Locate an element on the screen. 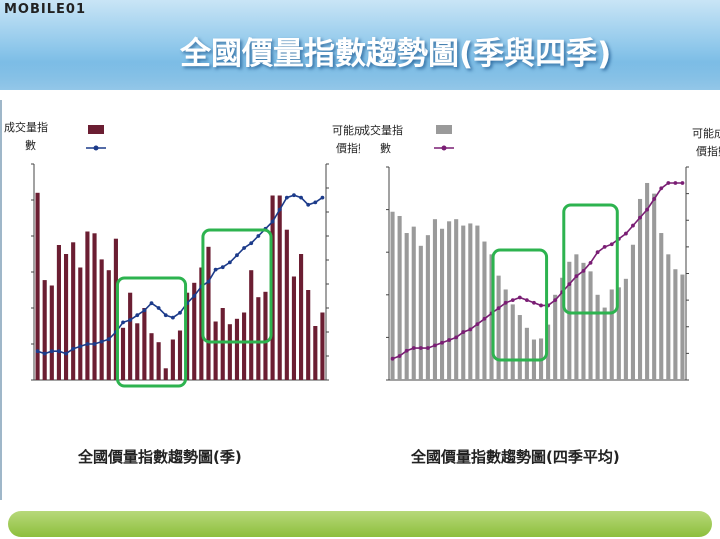 This screenshot has width=720, height=539. legend-bar-swatch is located at coordinates (444, 129).